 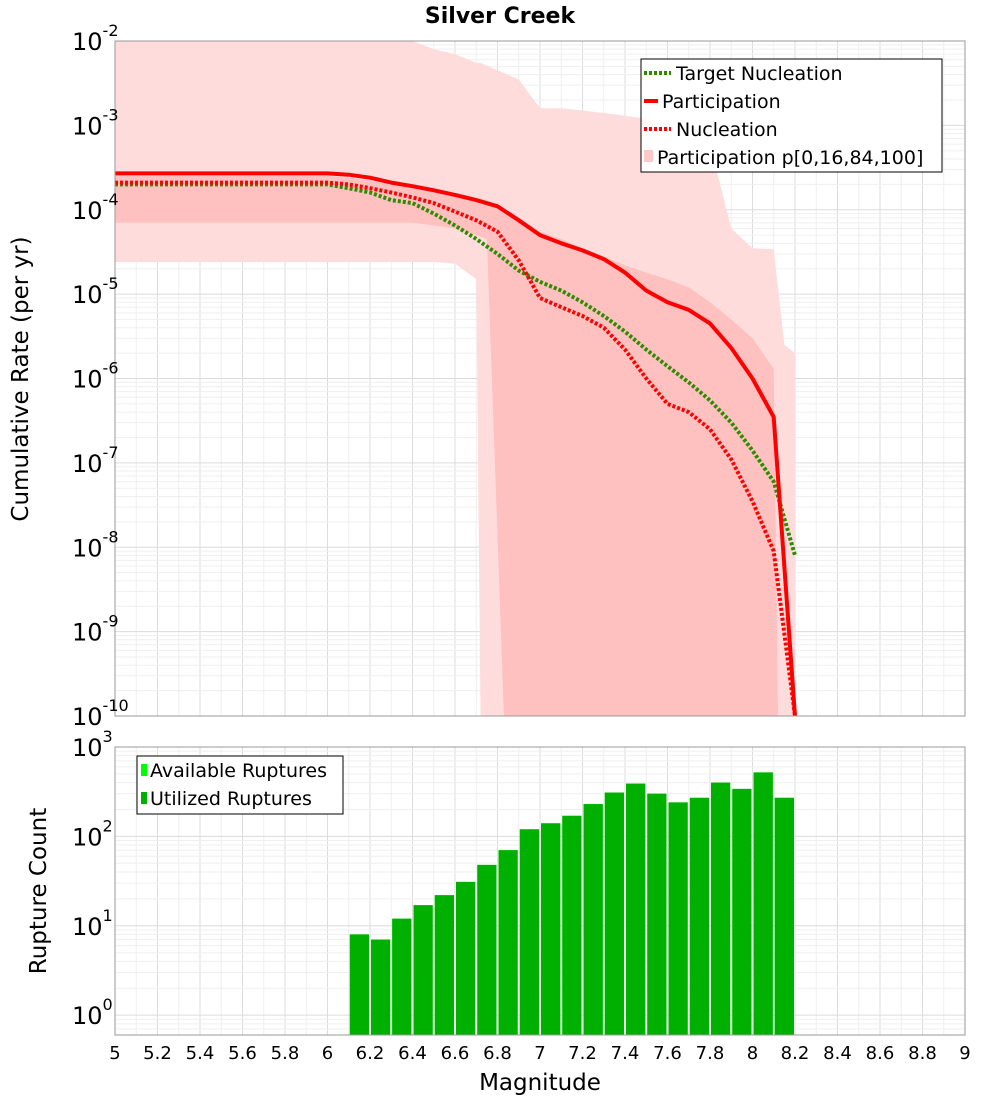 What do you see at coordinates (92, 923) in the screenshot?
I see `y-tick-label: 10¹` at bounding box center [92, 923].